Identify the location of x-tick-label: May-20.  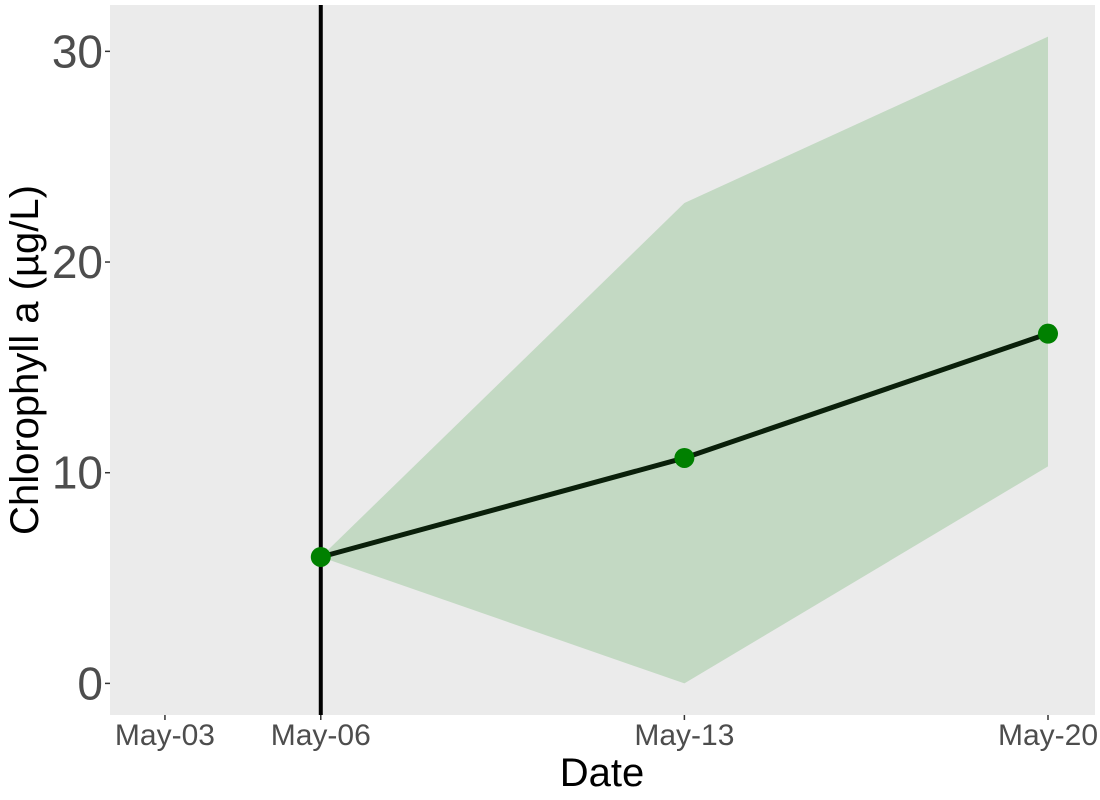
(1048, 735).